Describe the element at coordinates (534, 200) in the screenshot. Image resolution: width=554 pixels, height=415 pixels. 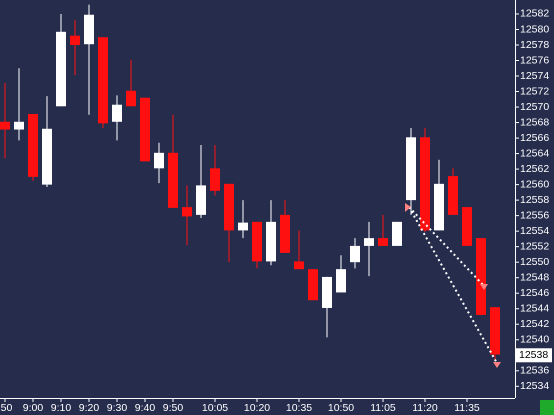
I see `y-tick-label: 12558` at that location.